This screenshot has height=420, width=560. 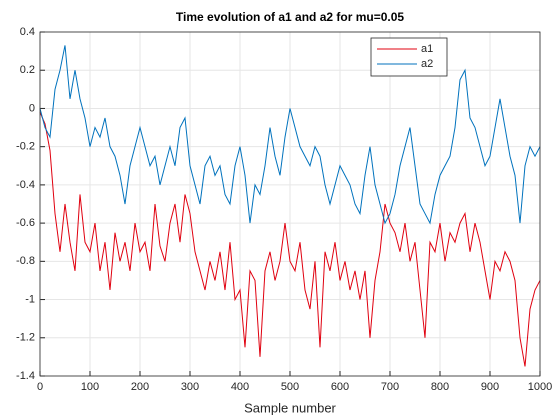 I want to click on x-tick-label: 400, so click(x=240, y=387).